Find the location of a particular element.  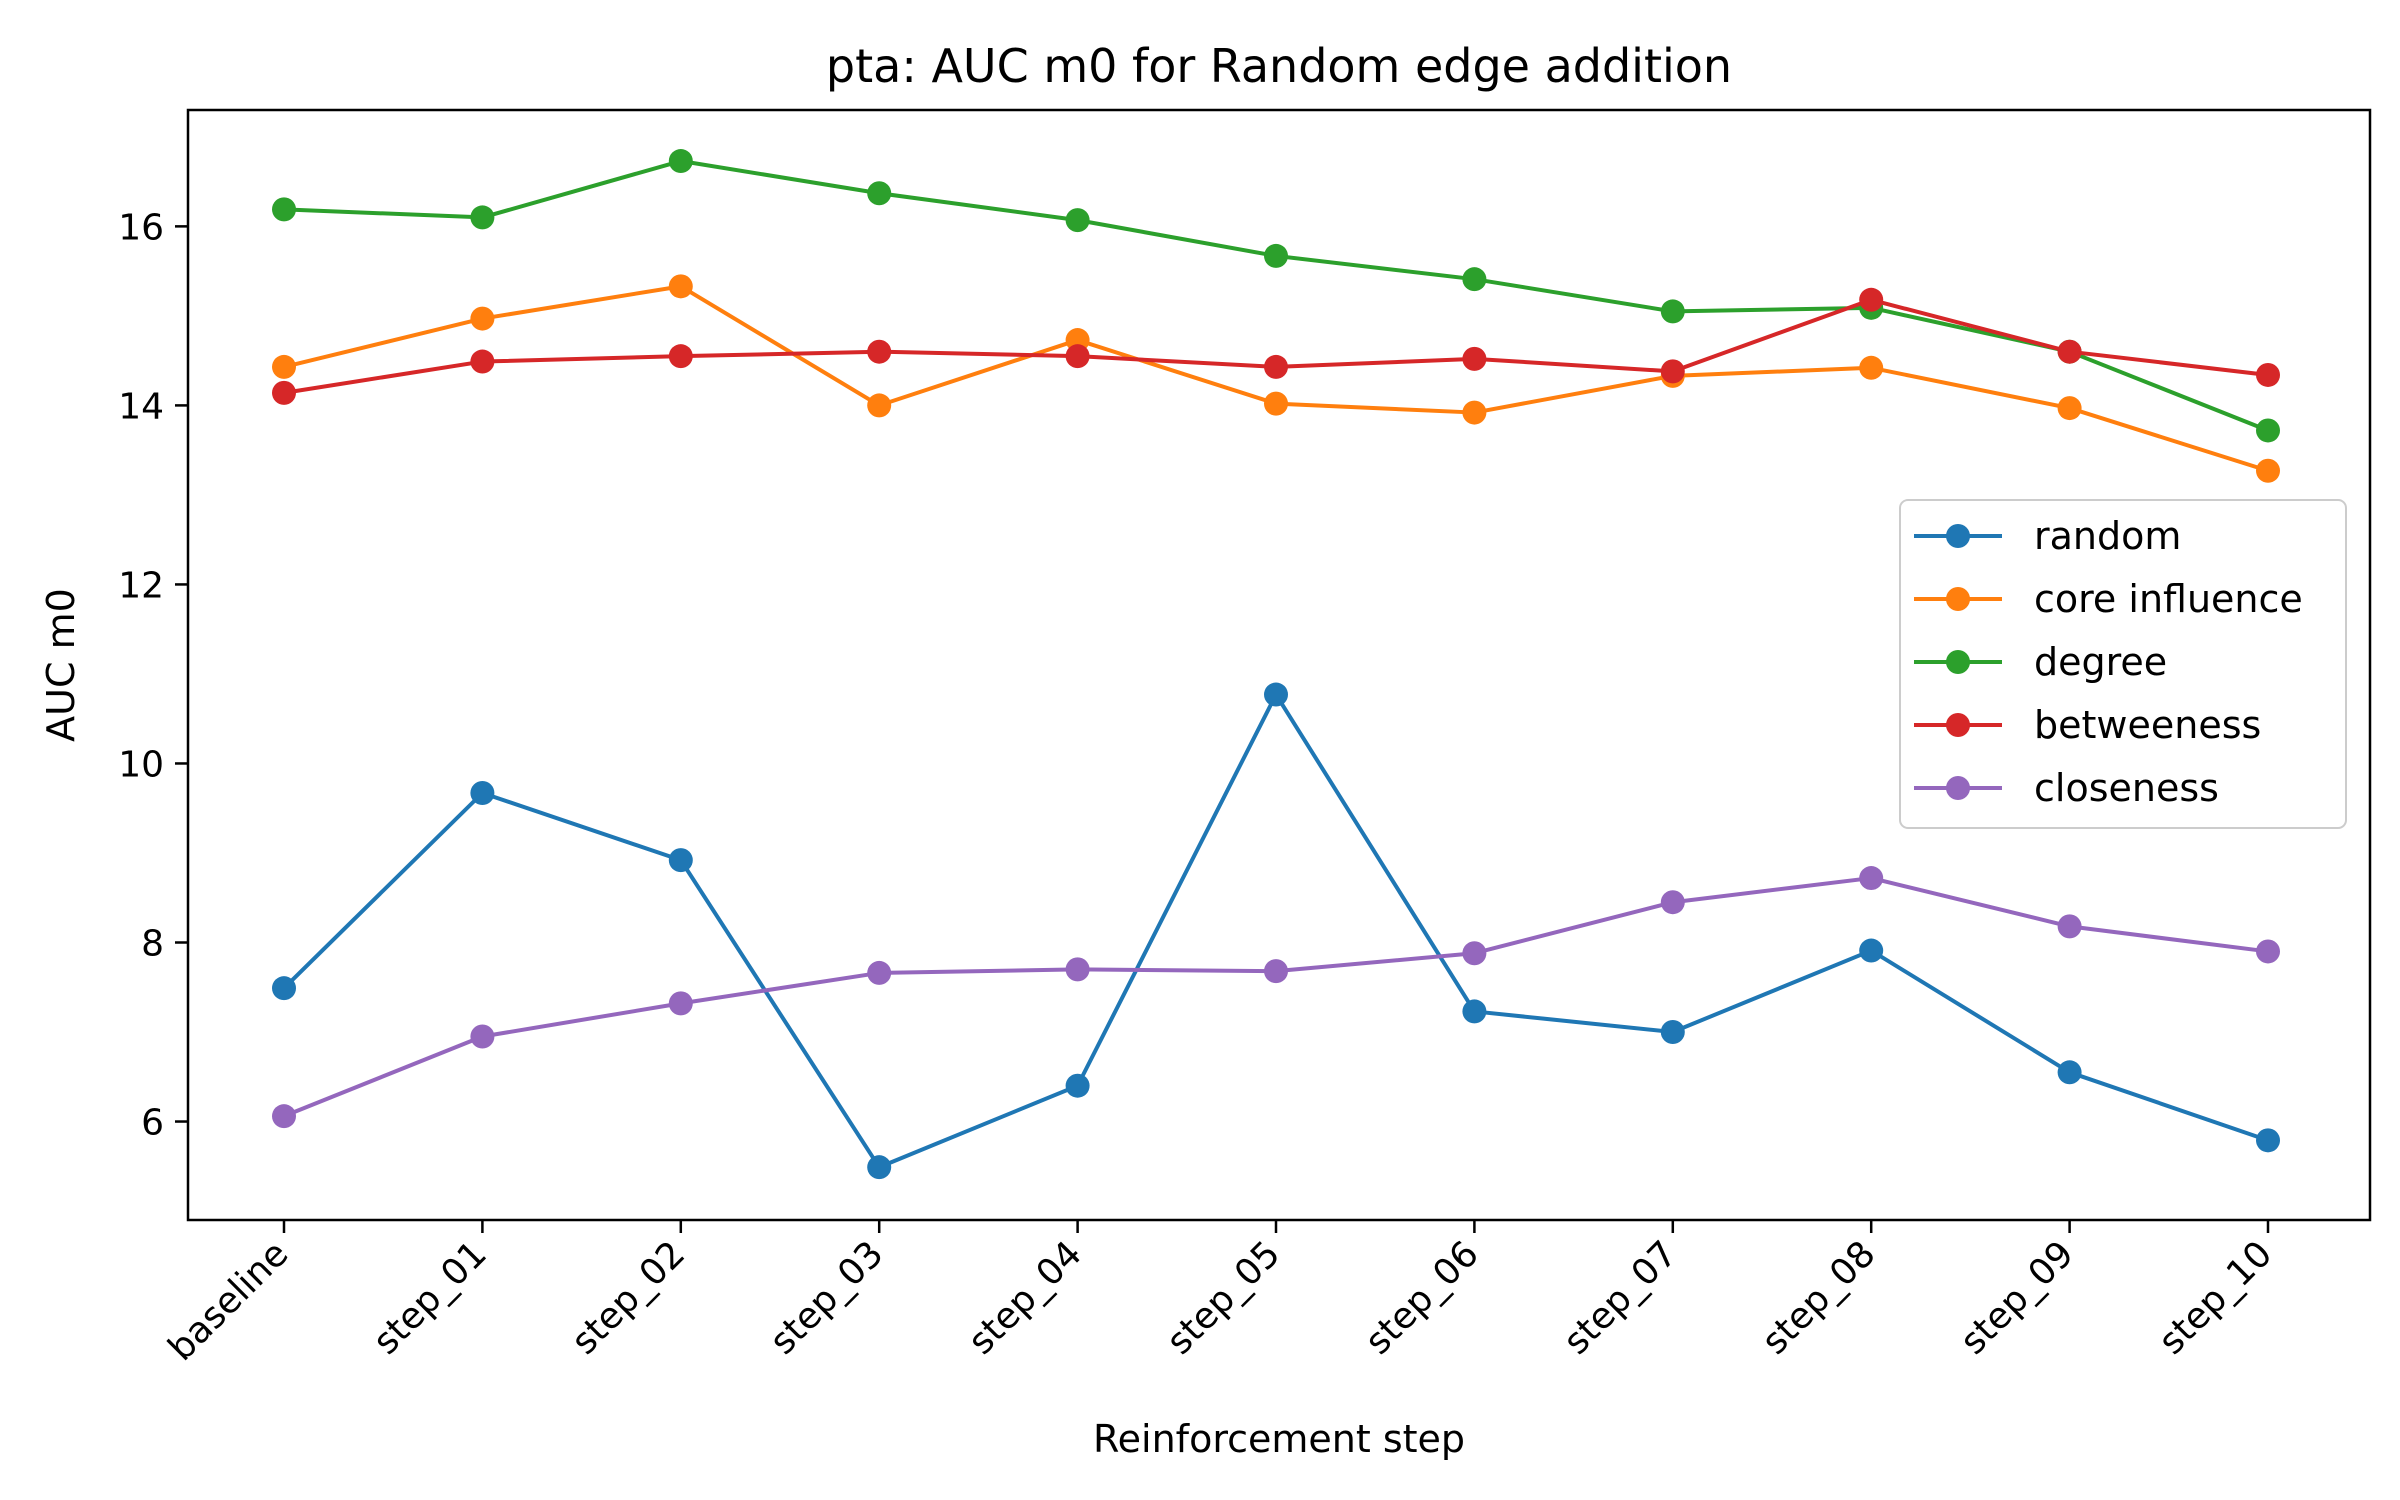

legend-label: random is located at coordinates (2107, 536).